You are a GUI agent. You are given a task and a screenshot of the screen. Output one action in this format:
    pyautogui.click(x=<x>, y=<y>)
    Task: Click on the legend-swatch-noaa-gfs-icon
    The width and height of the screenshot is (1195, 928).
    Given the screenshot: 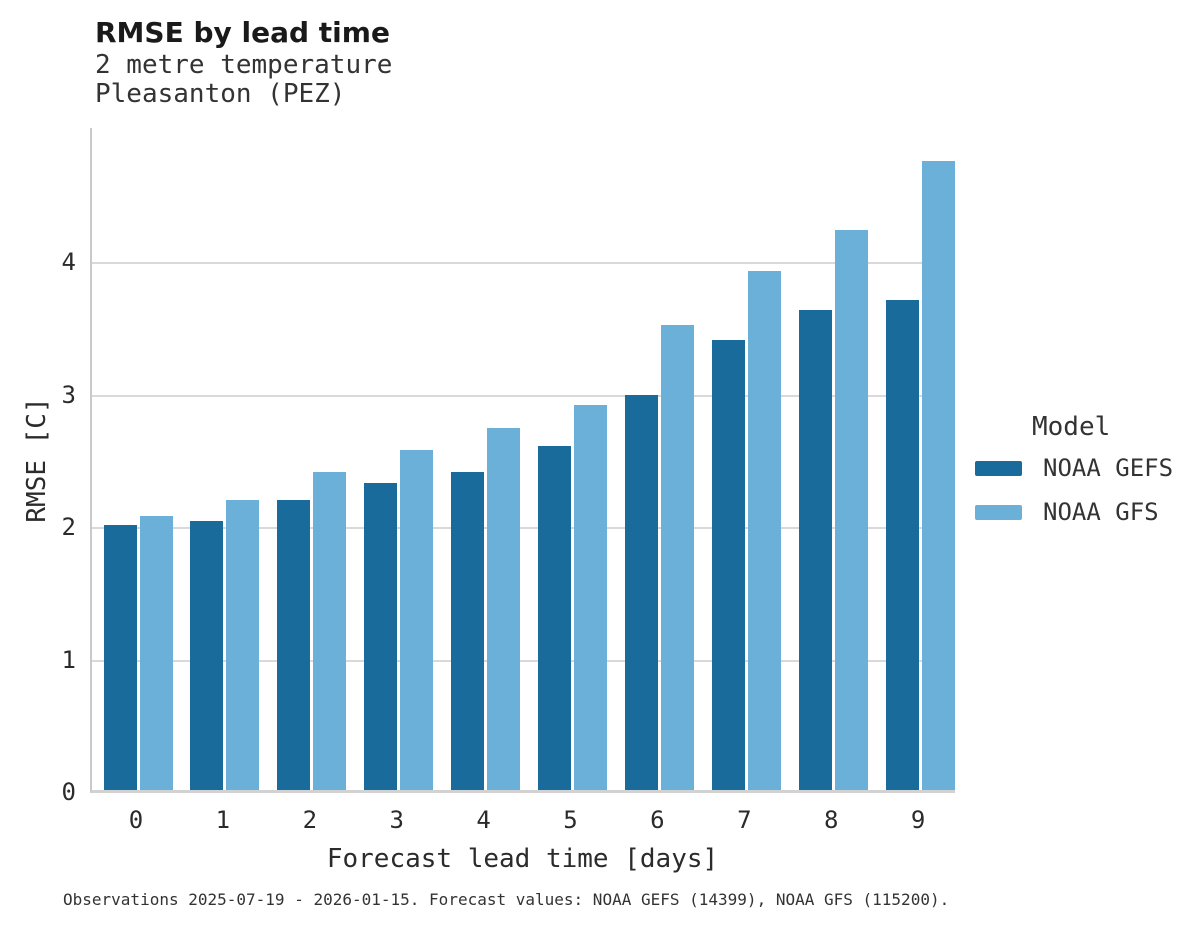 What is the action you would take?
    pyautogui.click(x=998, y=512)
    